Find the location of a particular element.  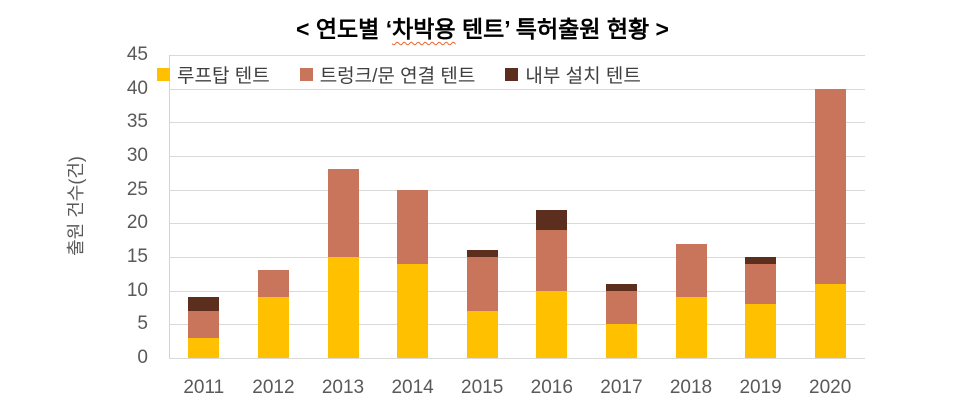

x-tick-label-2020: 2020 is located at coordinates (830, 387).